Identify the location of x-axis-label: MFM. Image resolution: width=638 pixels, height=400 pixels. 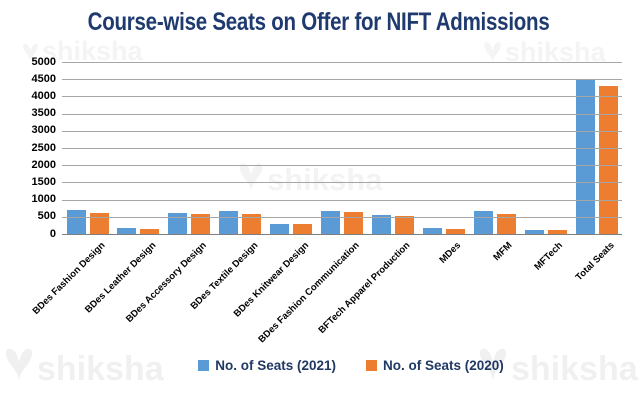
(503, 252).